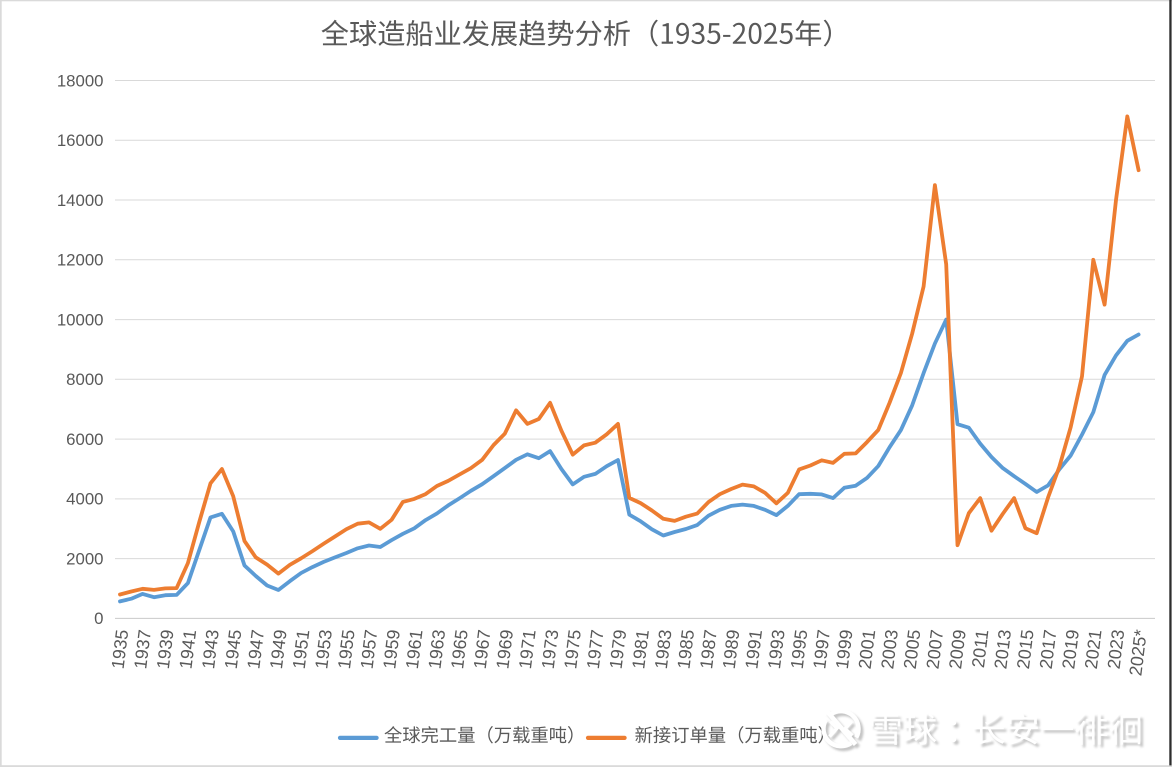  I want to click on svg-text: 2011, so click(980, 648).